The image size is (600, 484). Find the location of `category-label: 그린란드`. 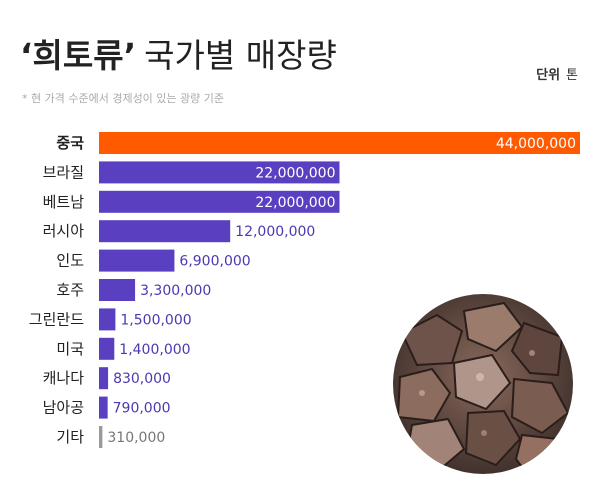

category-label: 그린란드 is located at coordinates (56, 319).